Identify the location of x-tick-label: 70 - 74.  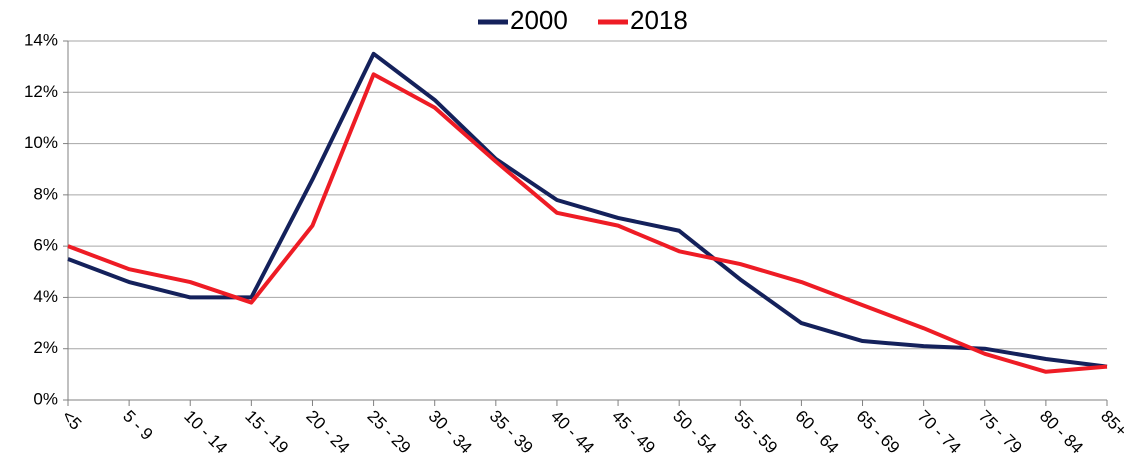
(939, 432).